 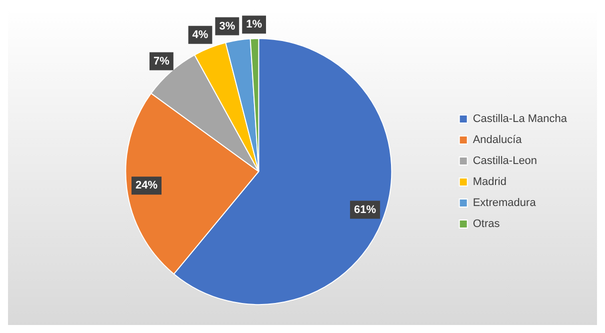 I want to click on data-label: 24%, so click(x=147, y=186).